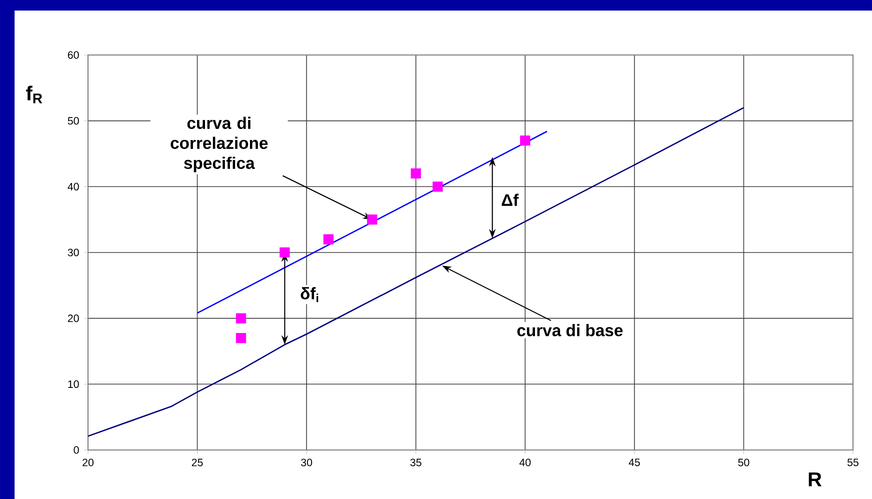 The height and width of the screenshot is (499, 872). What do you see at coordinates (570, 330) in the screenshot?
I see `annotation: curva di base` at bounding box center [570, 330].